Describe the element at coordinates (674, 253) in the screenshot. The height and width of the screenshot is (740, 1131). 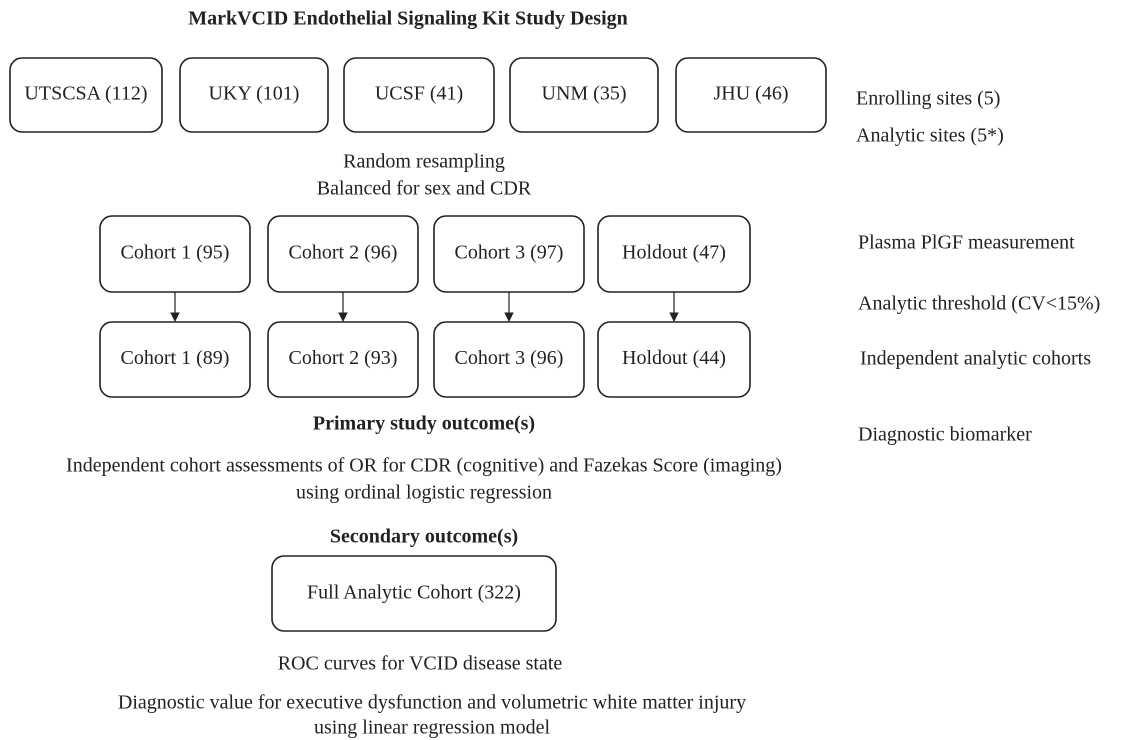
I see `box-label: Holdout (47)` at that location.